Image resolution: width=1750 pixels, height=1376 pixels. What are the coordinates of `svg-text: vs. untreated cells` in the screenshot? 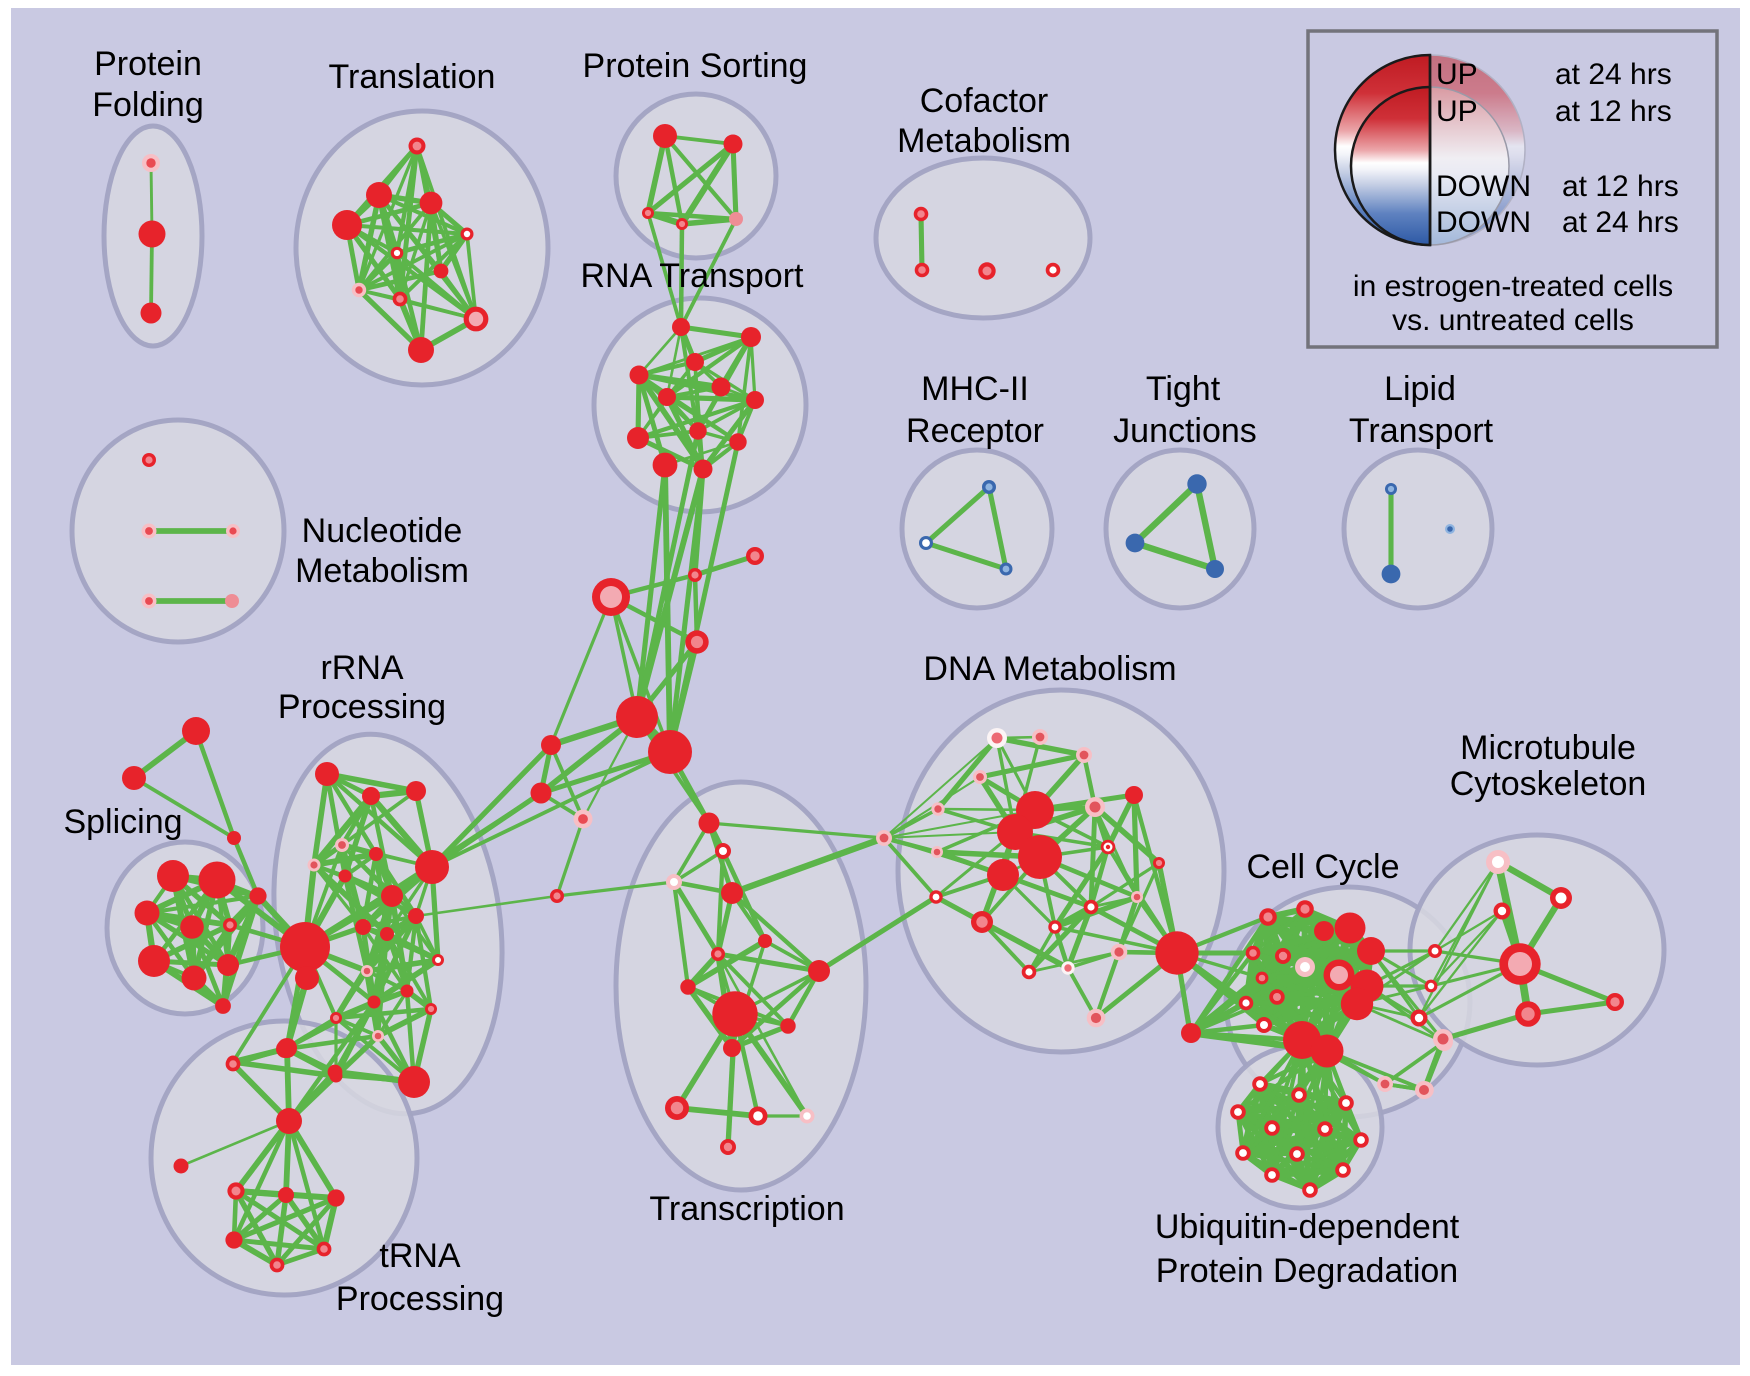 It's located at (1513, 320).